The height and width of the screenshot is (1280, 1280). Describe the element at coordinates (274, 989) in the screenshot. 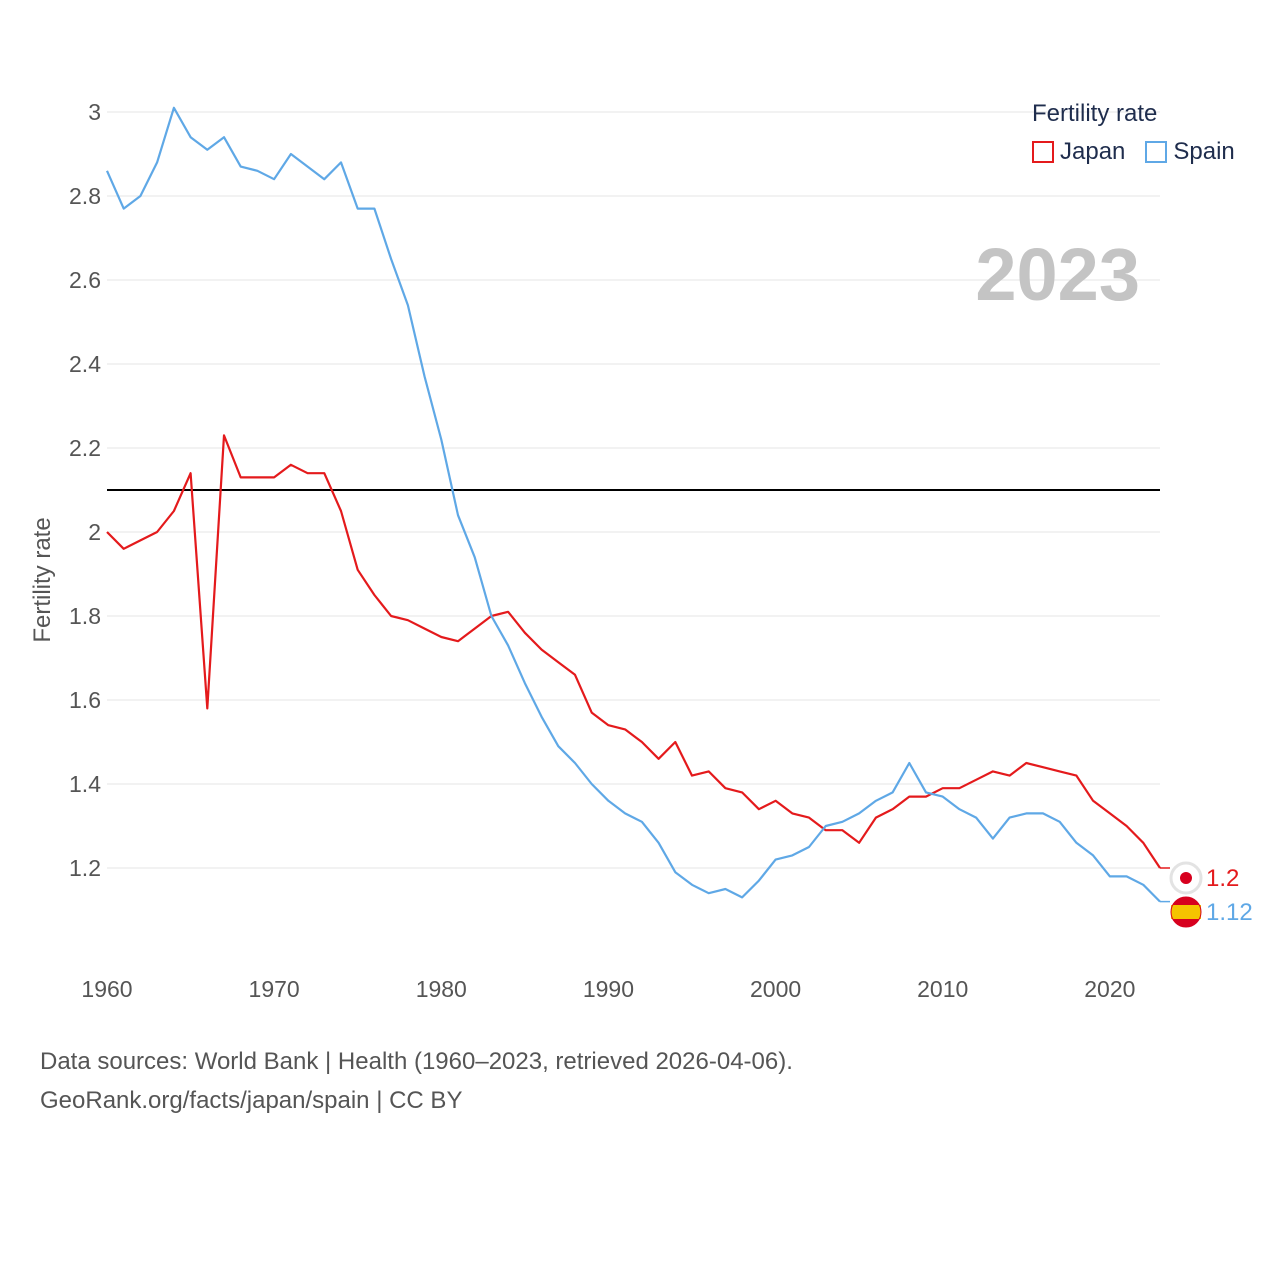

I see `x-tick-label: 1970` at that location.